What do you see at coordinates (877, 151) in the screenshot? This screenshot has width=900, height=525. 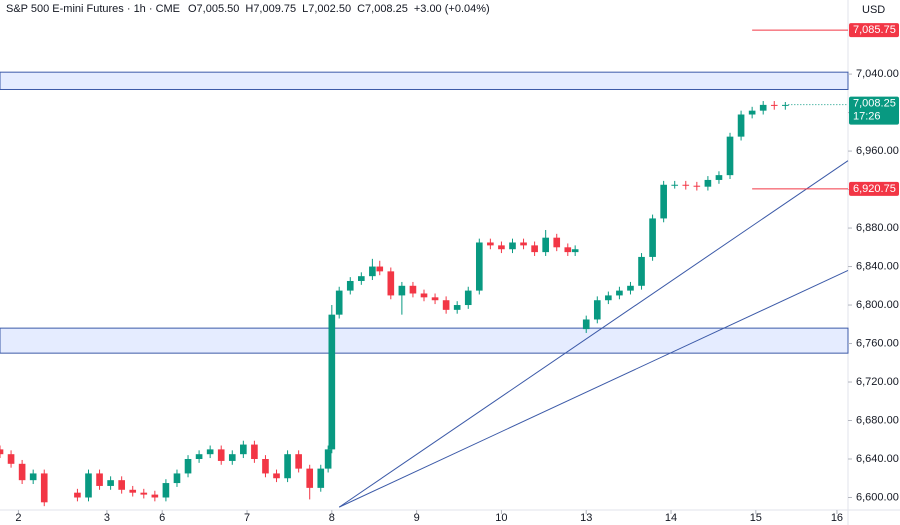 I see `y-tick-label: 6,960.00` at bounding box center [877, 151].